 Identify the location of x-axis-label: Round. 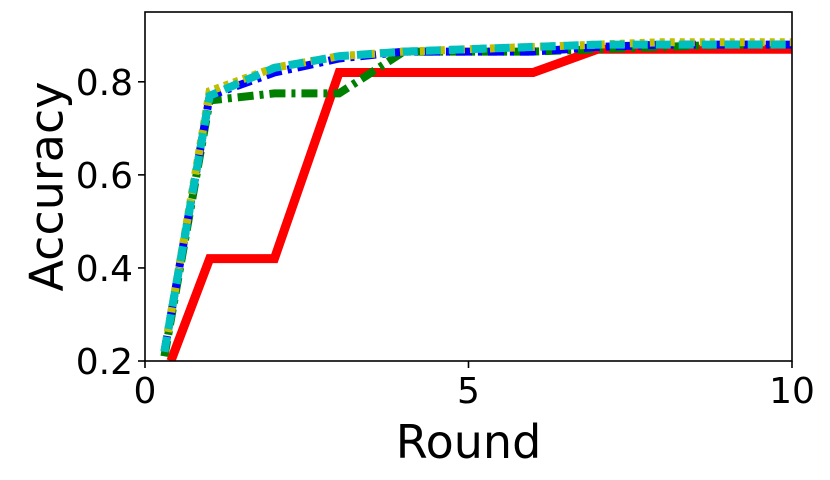
(469, 442).